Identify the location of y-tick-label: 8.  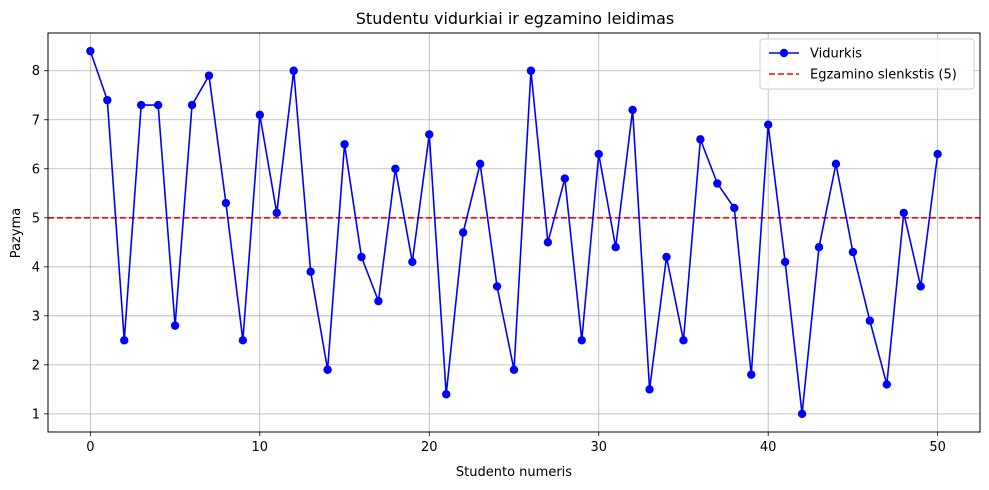
(36, 71).